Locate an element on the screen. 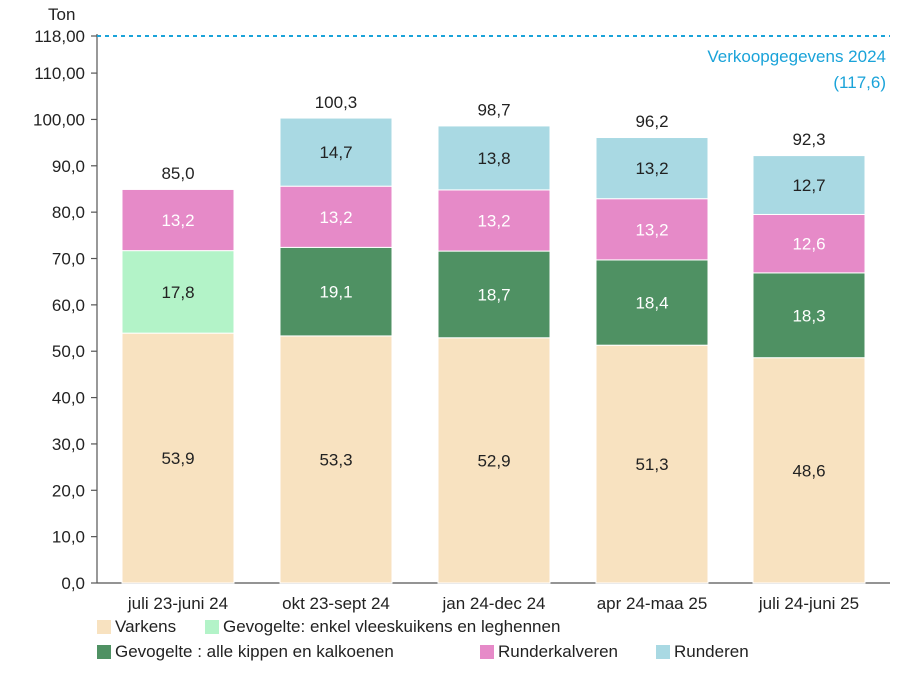 Image resolution: width=923 pixels, height=674 pixels. y-tick-label: 50,0 is located at coordinates (68, 351).